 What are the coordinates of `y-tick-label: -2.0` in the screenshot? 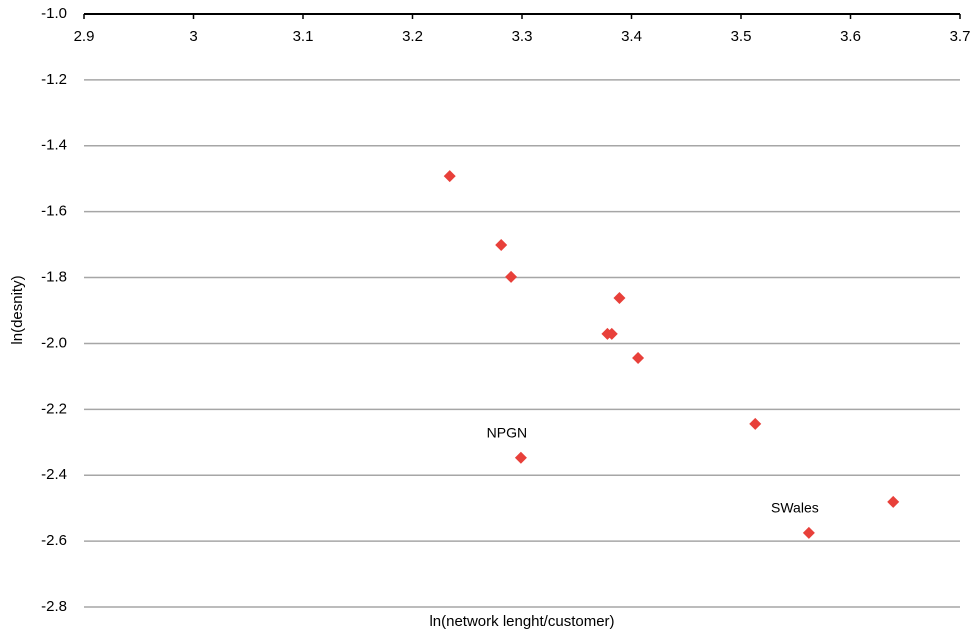 It's located at (54, 342).